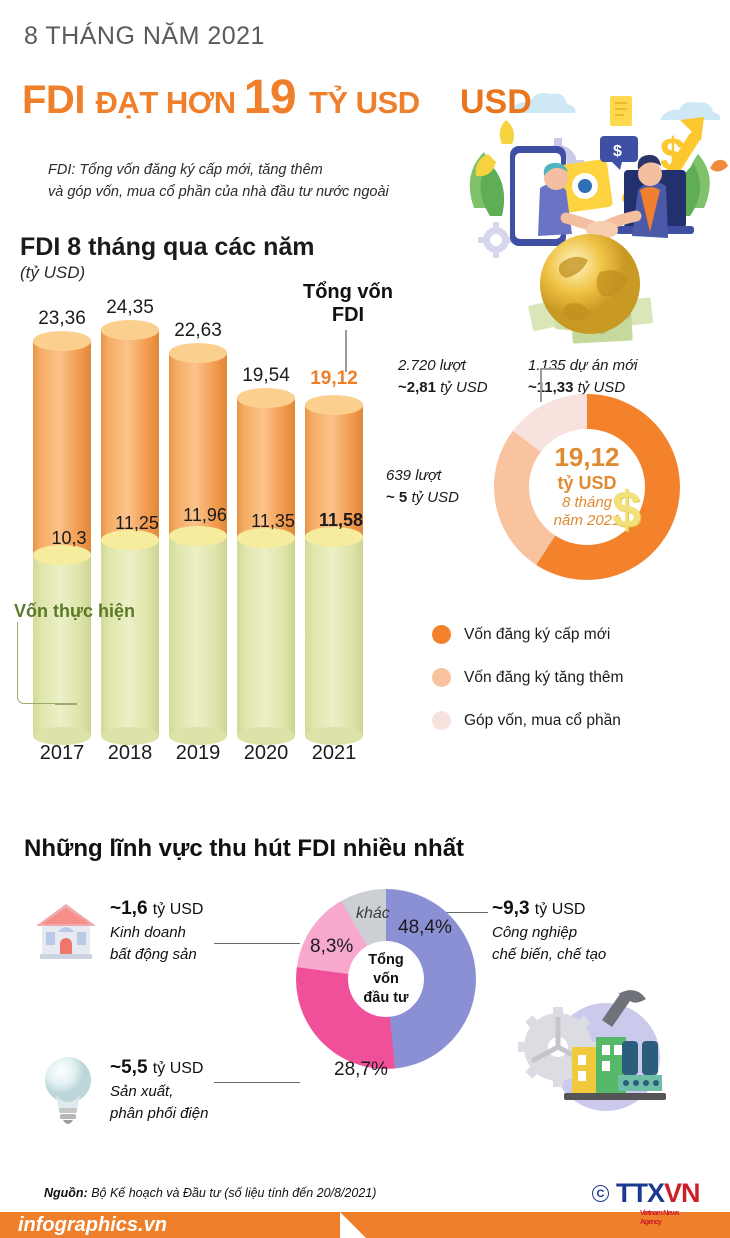  I want to click on donut-center-period-1: 8 tháng, so click(587, 502).